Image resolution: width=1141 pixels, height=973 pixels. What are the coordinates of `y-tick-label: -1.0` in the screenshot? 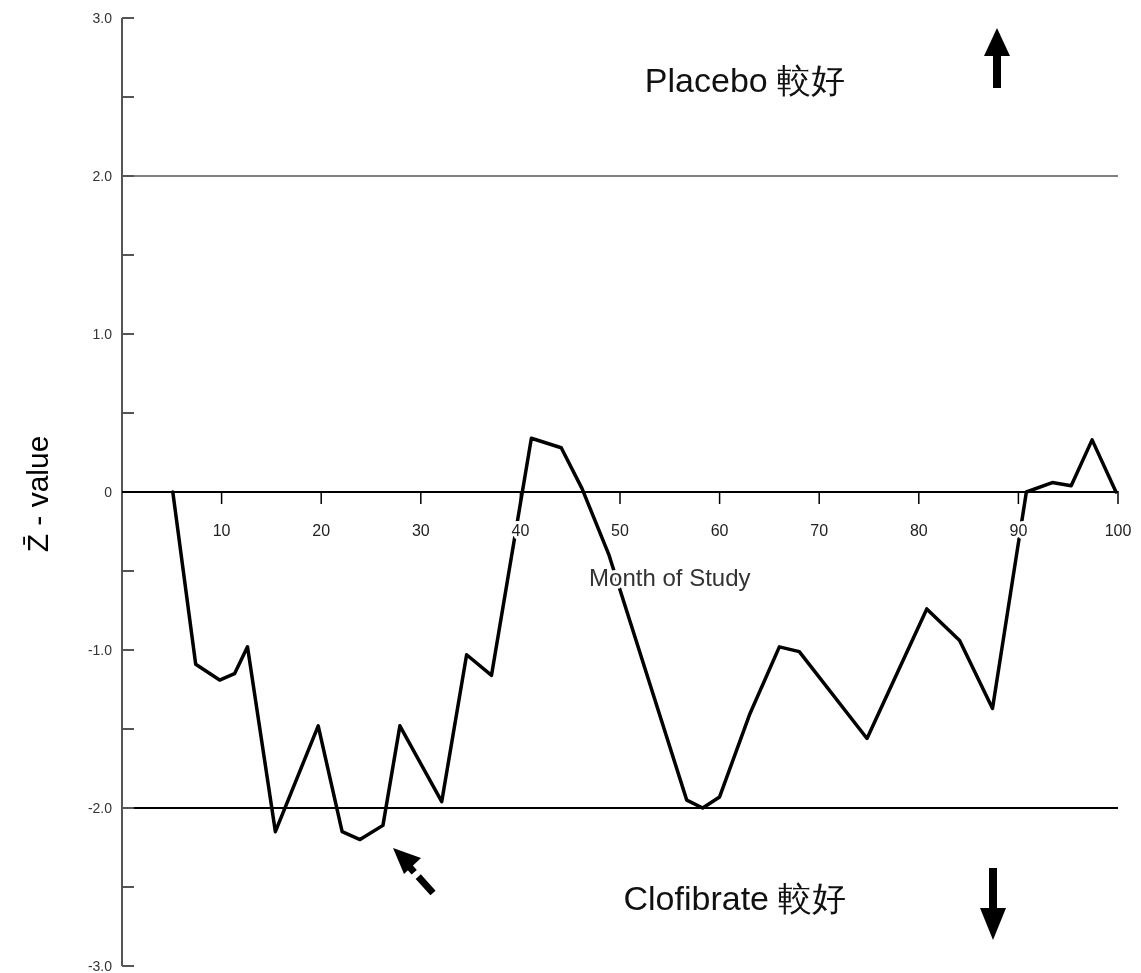 It's located at (100, 650).